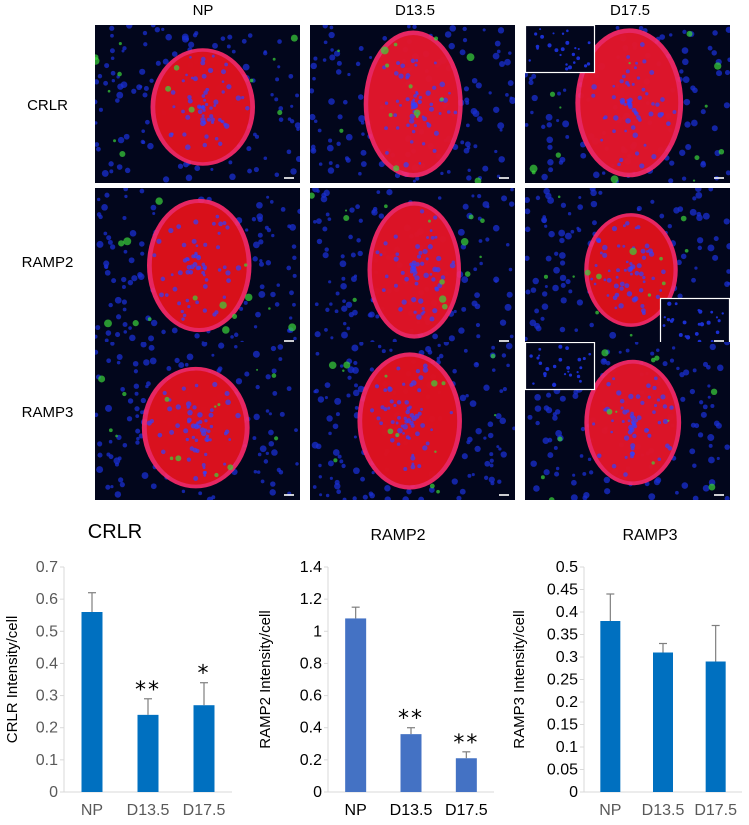 This screenshot has height=825, width=749. What do you see at coordinates (649, 535) in the screenshot?
I see `chart-title-ramp3: RAMP3` at bounding box center [649, 535].